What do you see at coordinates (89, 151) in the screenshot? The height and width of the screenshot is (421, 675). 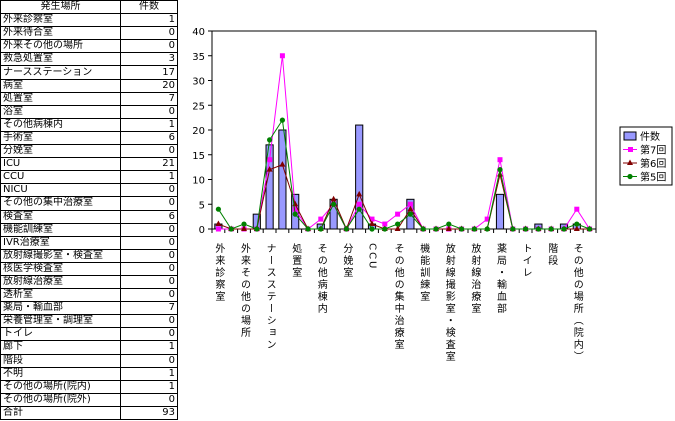 I see `table-row: 分娩室 0` at bounding box center [89, 151].